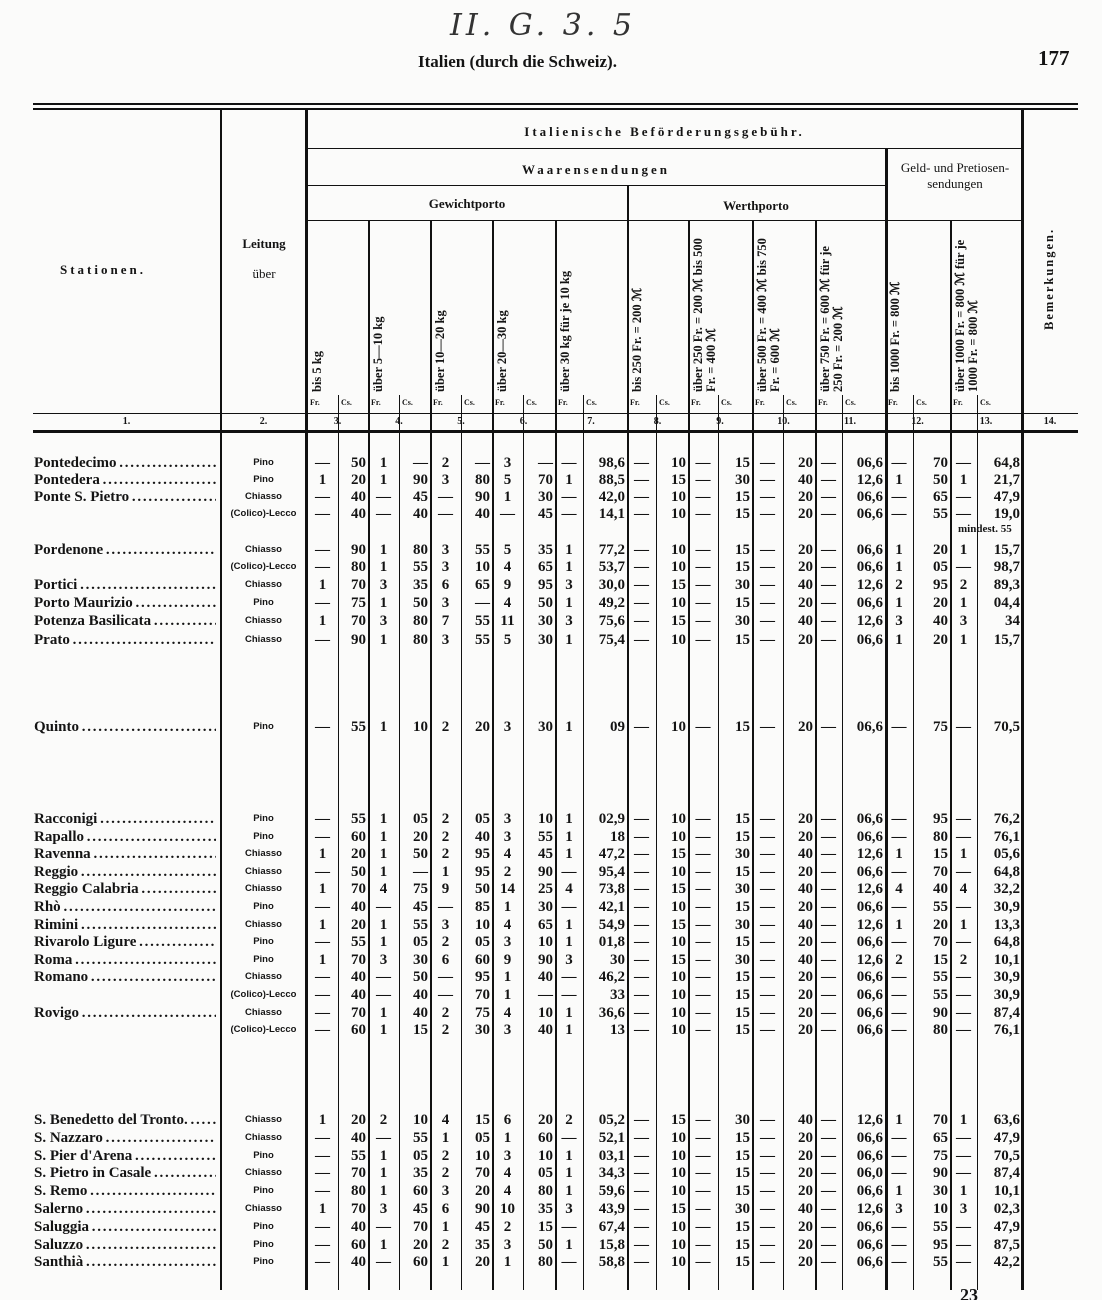  Describe the element at coordinates (125, 585) in the screenshot. I see `station-name: Portici` at that location.